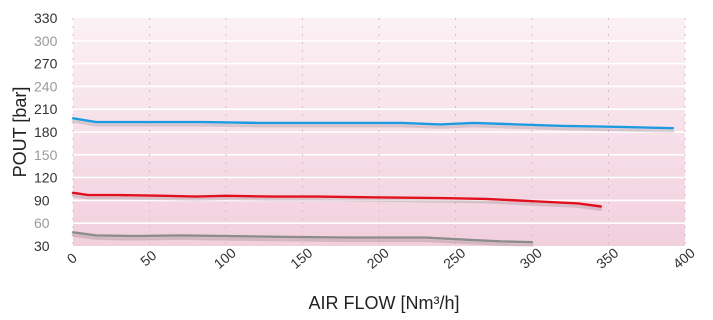 The width and height of the screenshot is (713, 320). I want to click on y-tick-label: 300, so click(46, 41).